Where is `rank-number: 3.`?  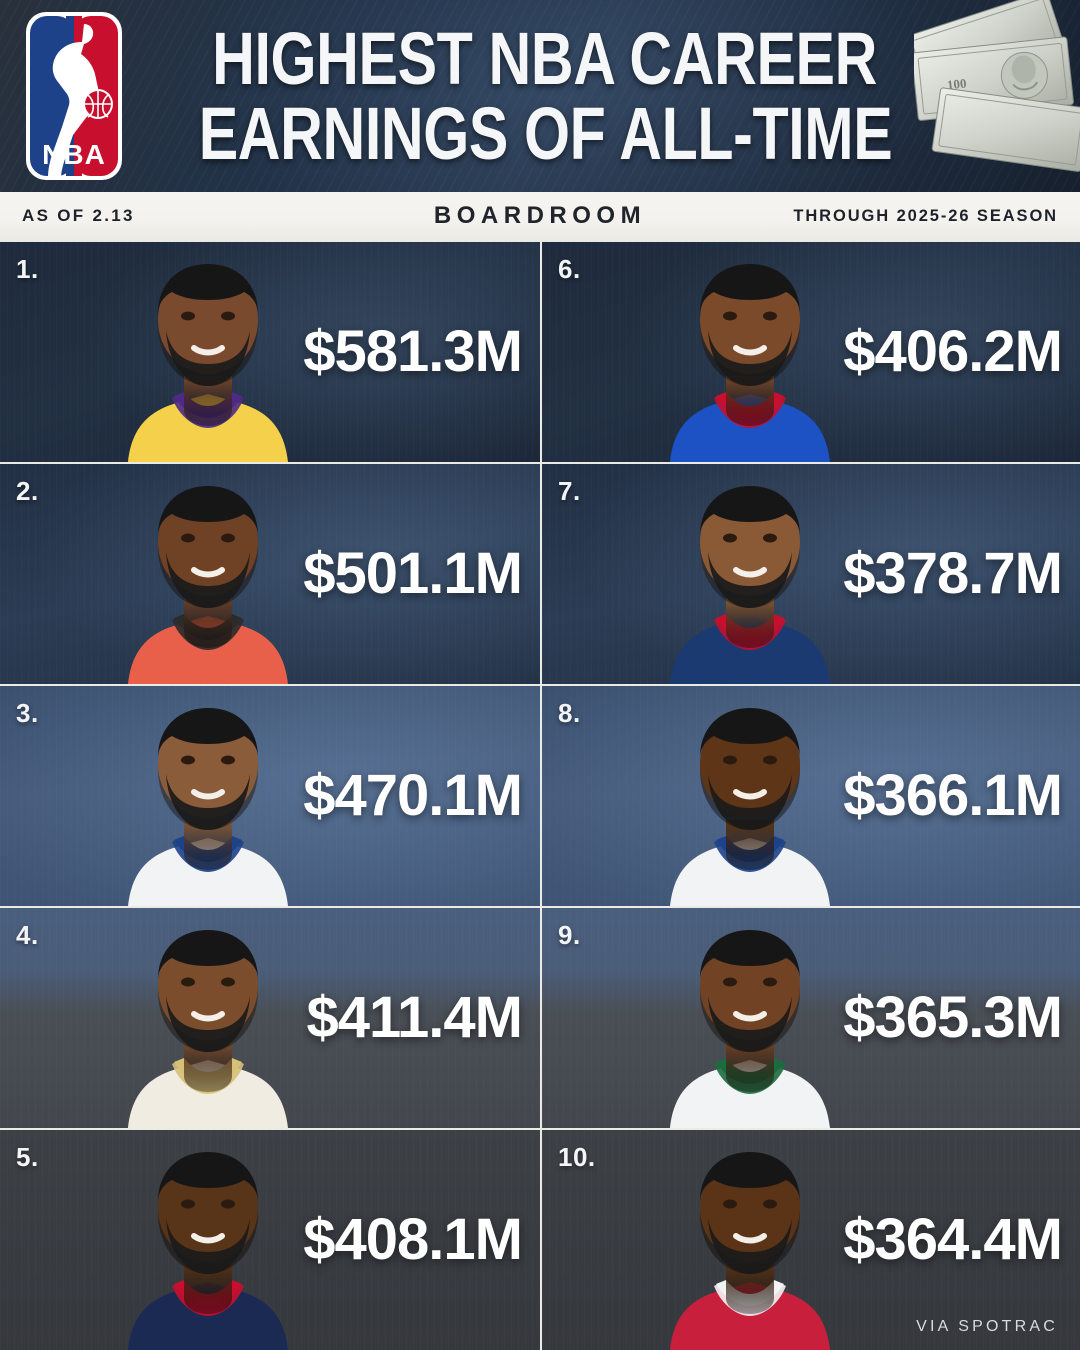 rank-number: 3. is located at coordinates (27, 713).